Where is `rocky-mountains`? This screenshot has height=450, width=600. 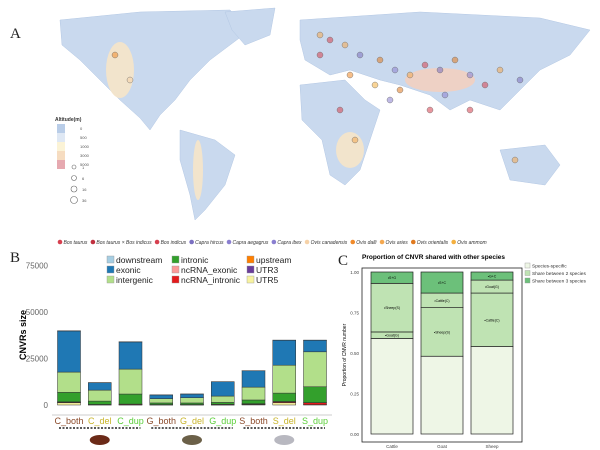 rocky-mountains is located at coordinates (120, 70).